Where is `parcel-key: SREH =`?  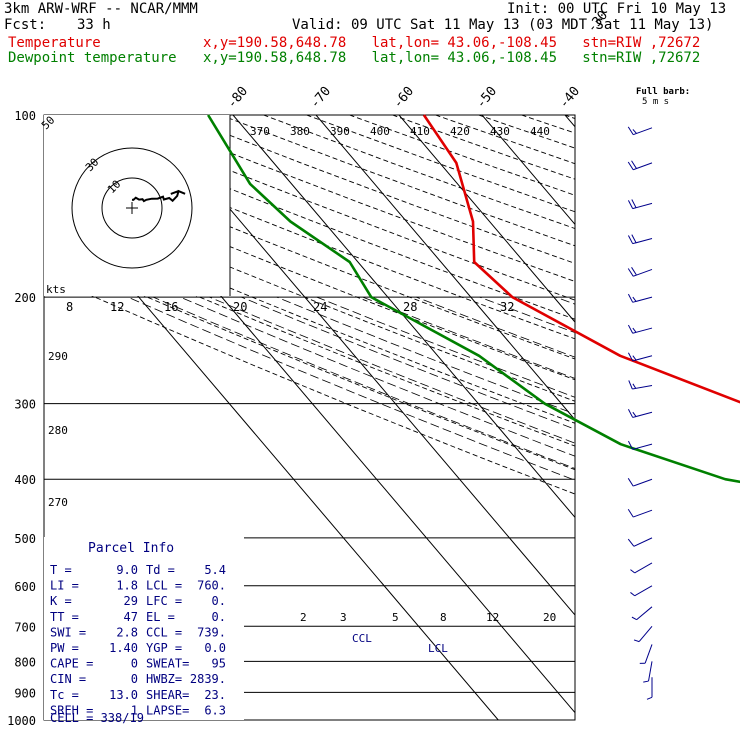 parcel-key: SREH = is located at coordinates (71, 710).